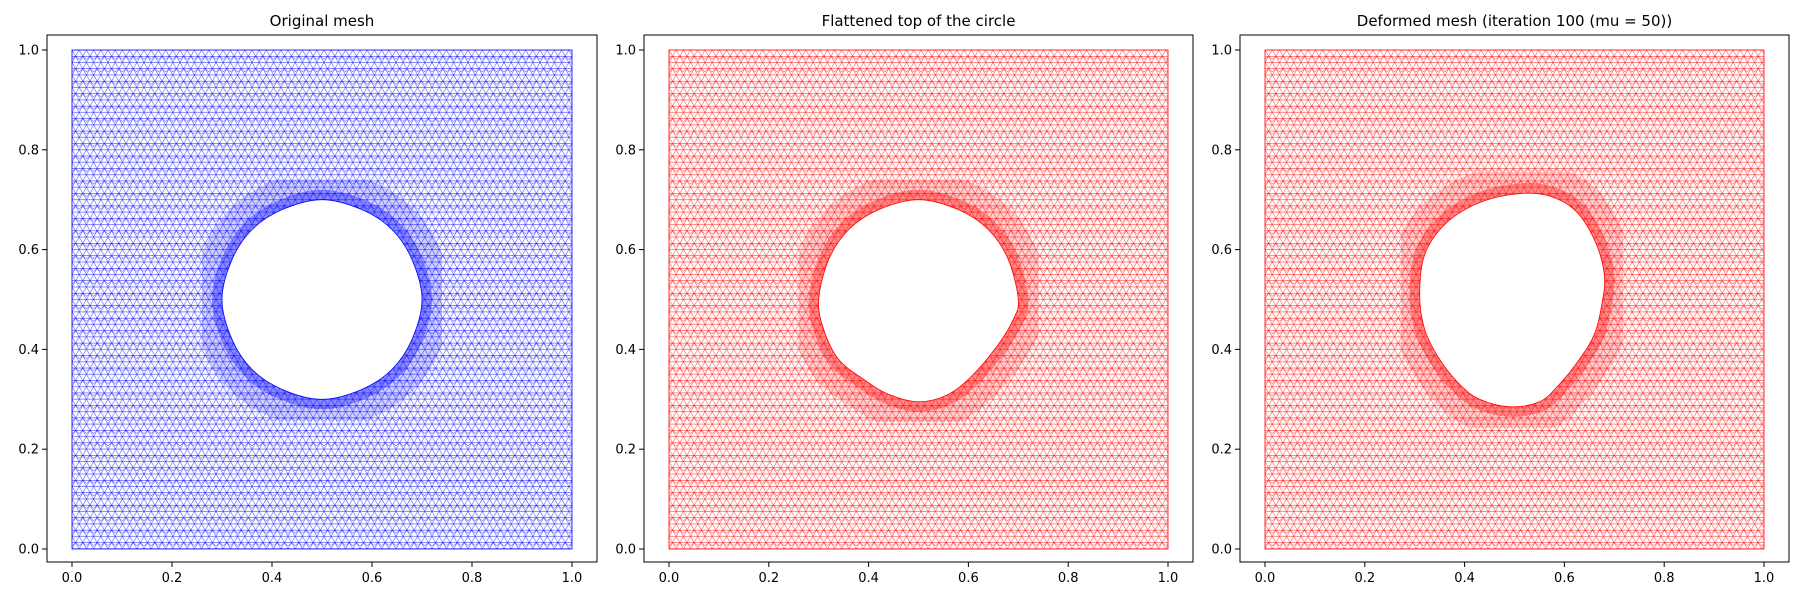 This screenshot has width=1800, height=600. What do you see at coordinates (1514, 21) in the screenshot?
I see `panel-title: Deformed mesh (iteration 100 (mu = 50))` at bounding box center [1514, 21].